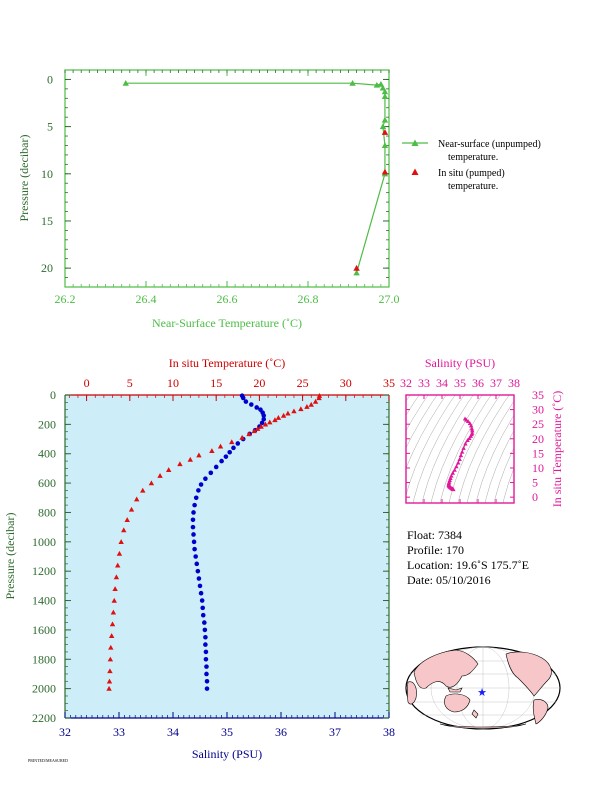  What do you see at coordinates (308, 299) in the screenshot?
I see `x-tick-label: 26.8` at bounding box center [308, 299].